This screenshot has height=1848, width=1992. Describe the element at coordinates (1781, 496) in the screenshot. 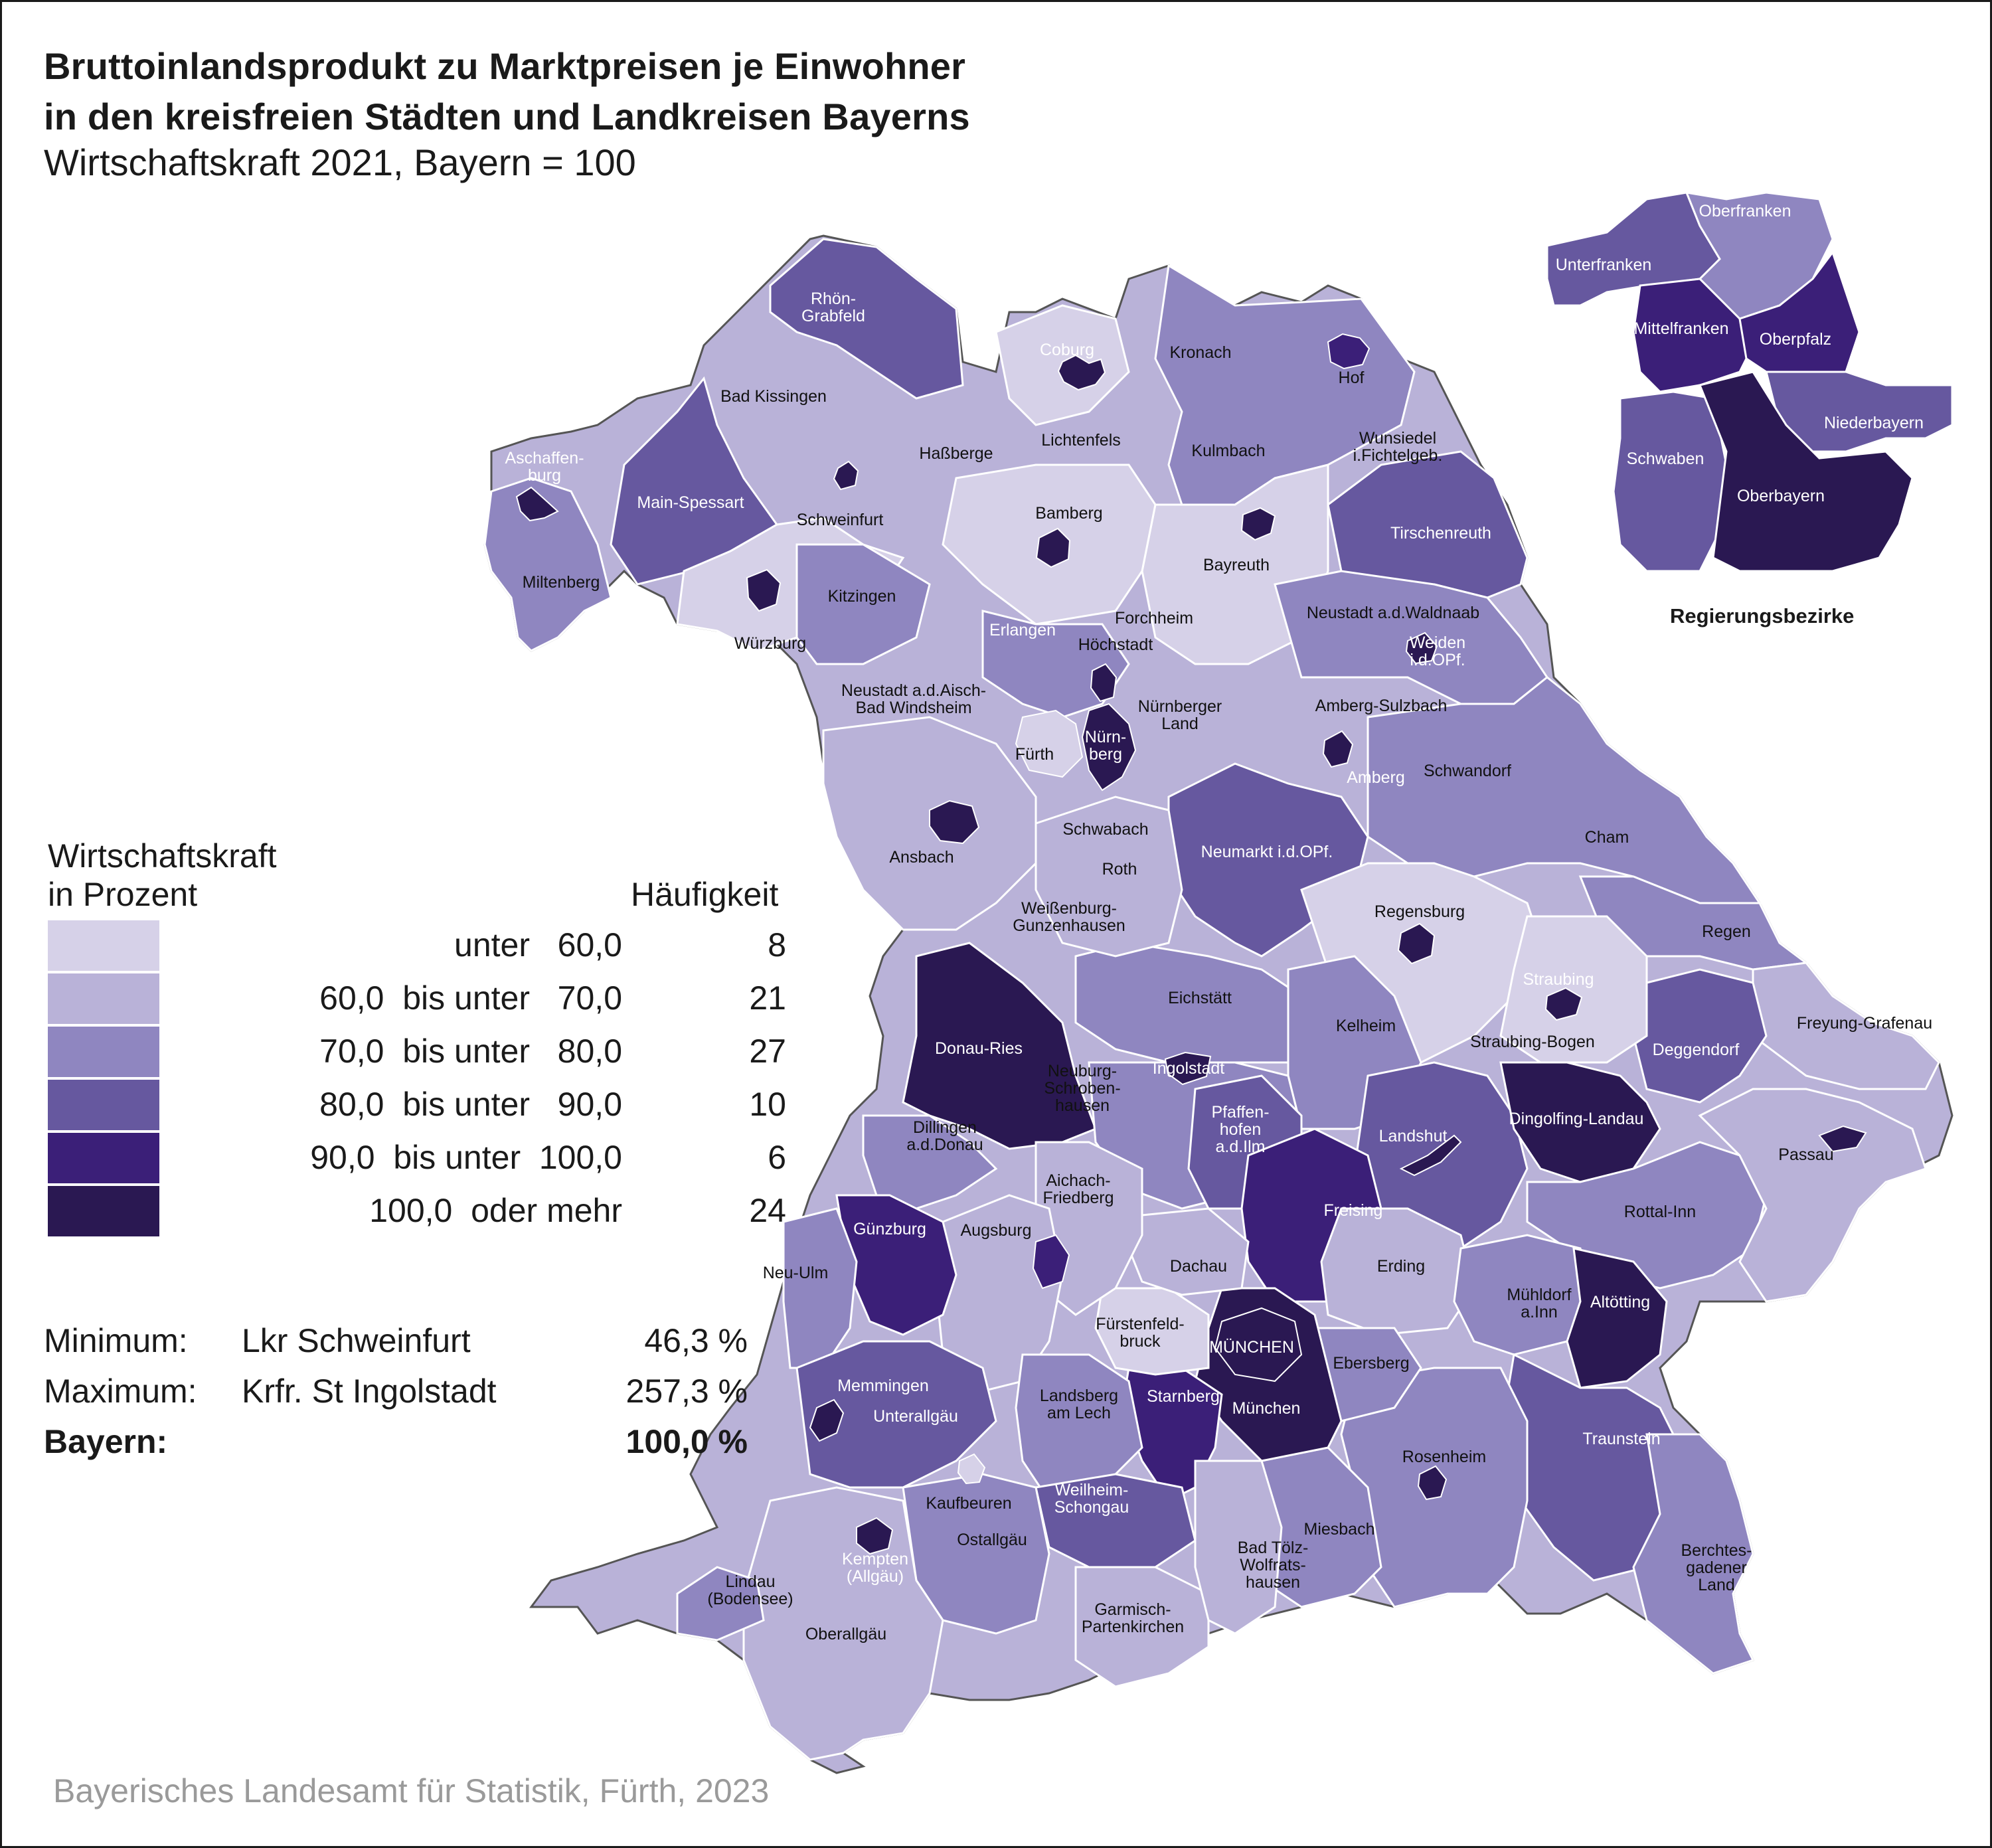

I see `inset-region-label: Oberbayern` at that location.